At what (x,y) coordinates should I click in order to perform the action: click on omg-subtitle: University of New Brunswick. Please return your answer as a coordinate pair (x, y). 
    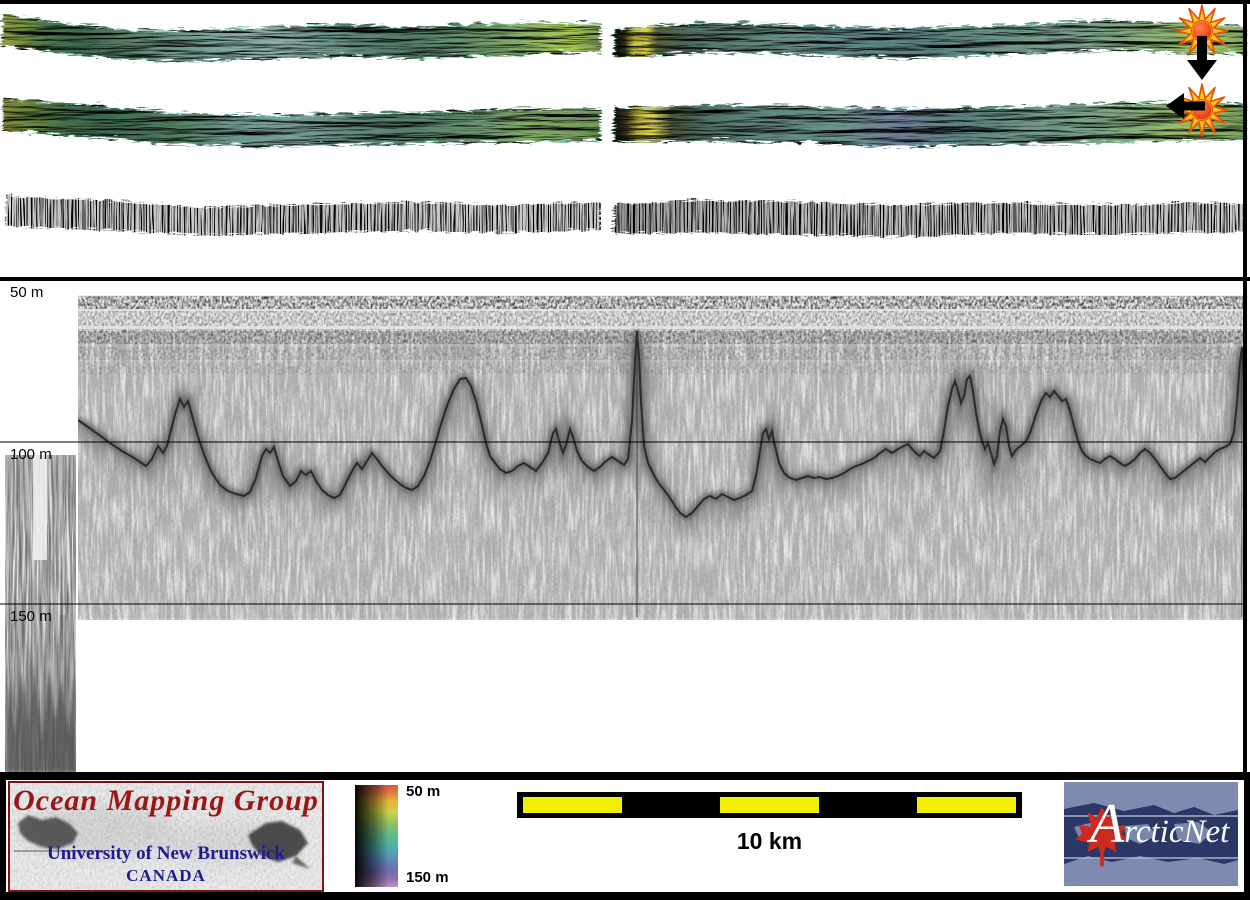
    Looking at the image, I should click on (166, 853).